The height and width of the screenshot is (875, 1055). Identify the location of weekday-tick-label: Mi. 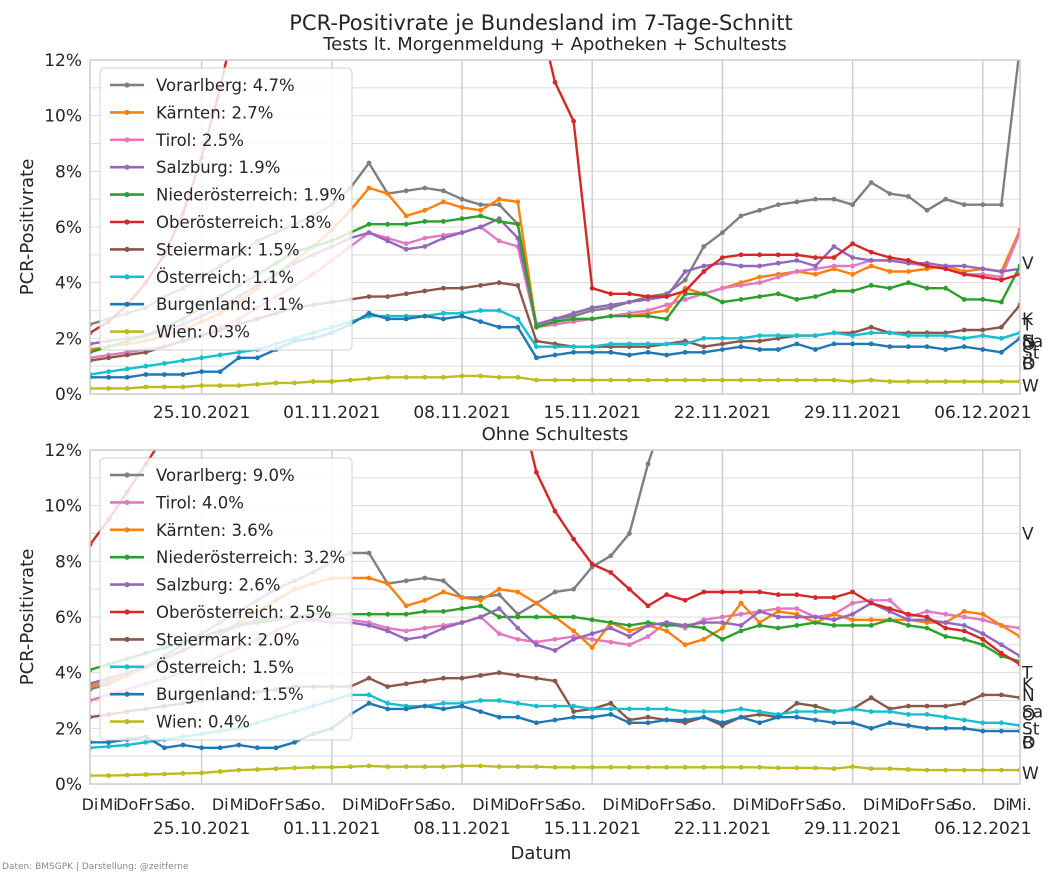
(629, 804).